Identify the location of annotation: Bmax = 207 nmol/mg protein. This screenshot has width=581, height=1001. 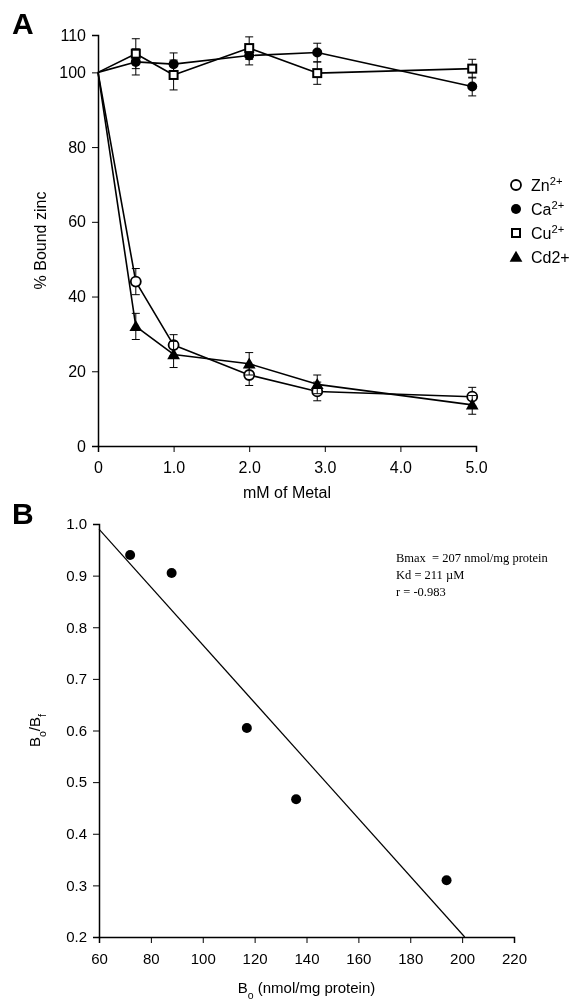
(472, 558).